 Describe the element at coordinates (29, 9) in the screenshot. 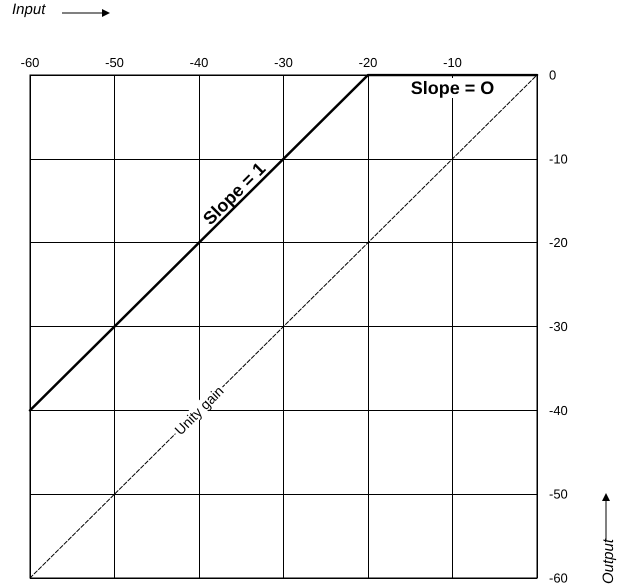

I see `x-axis-title: Input` at that location.